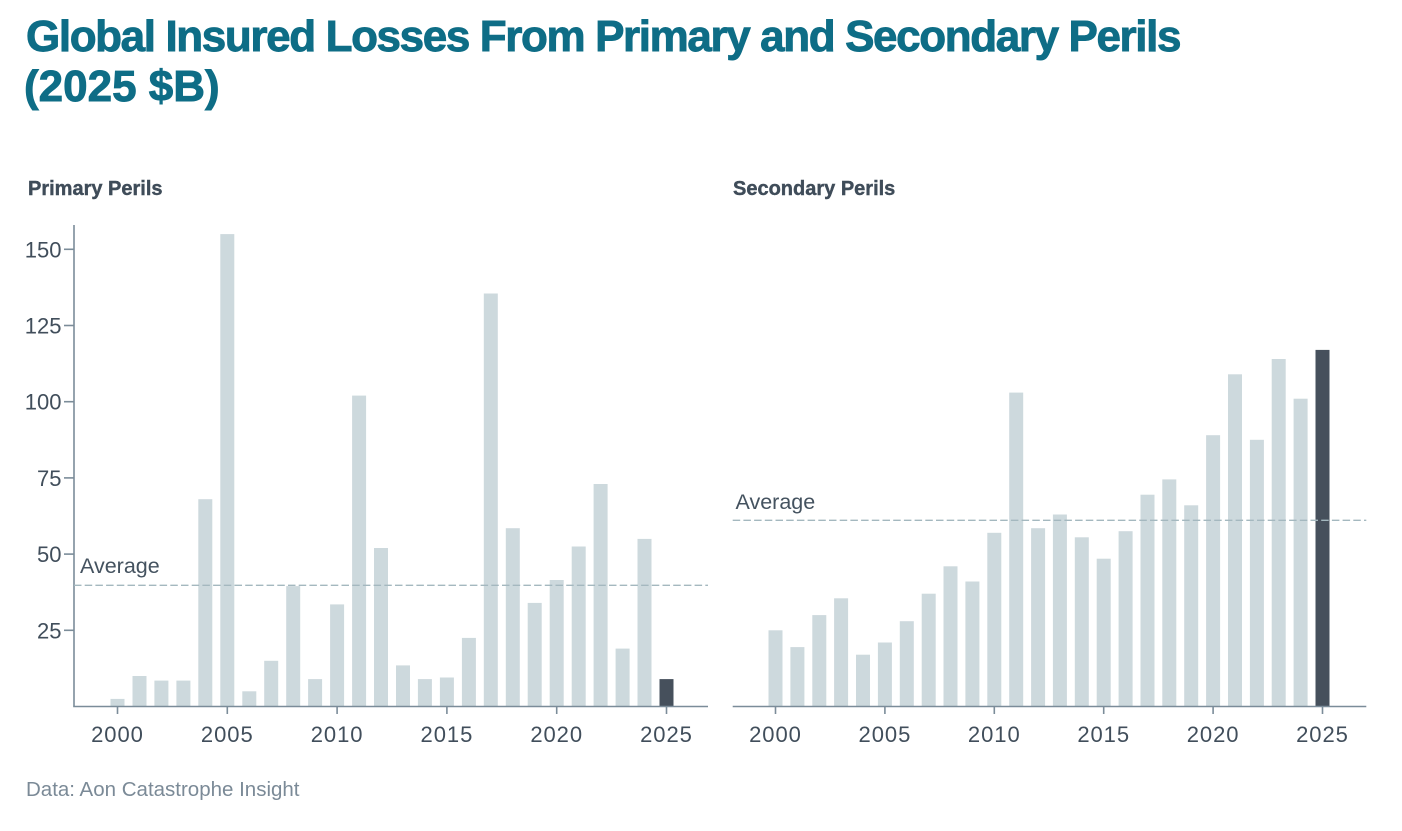 This screenshot has width=1402, height=831. Describe the element at coordinates (43, 326) in the screenshot. I see `svg-text: 125` at that location.